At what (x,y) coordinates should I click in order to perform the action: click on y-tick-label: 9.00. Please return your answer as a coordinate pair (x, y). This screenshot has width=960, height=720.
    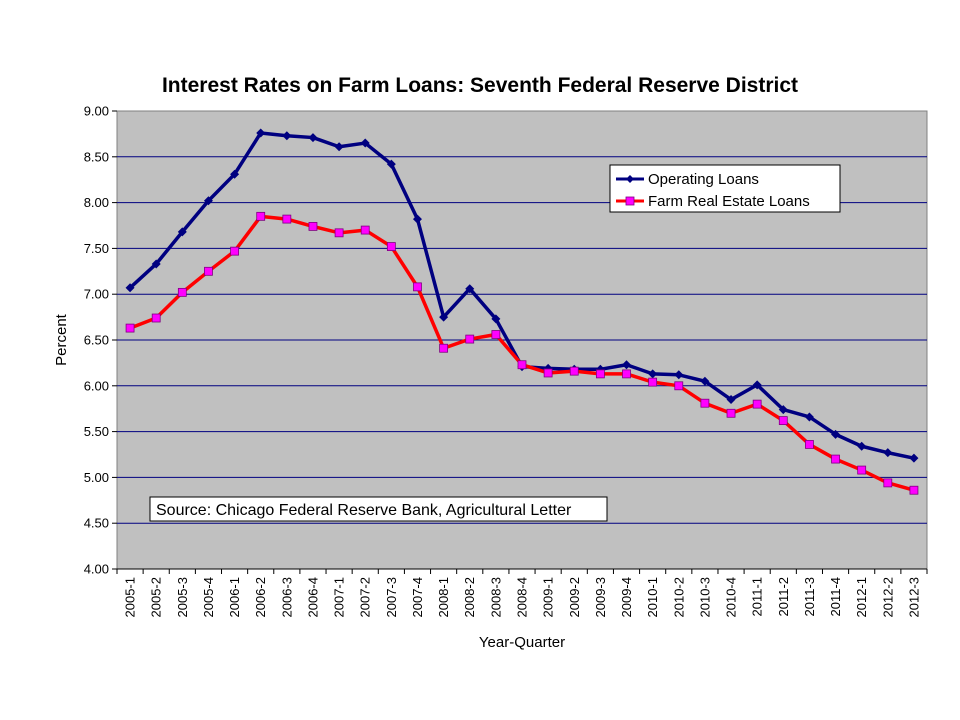
    Looking at the image, I should click on (96, 111).